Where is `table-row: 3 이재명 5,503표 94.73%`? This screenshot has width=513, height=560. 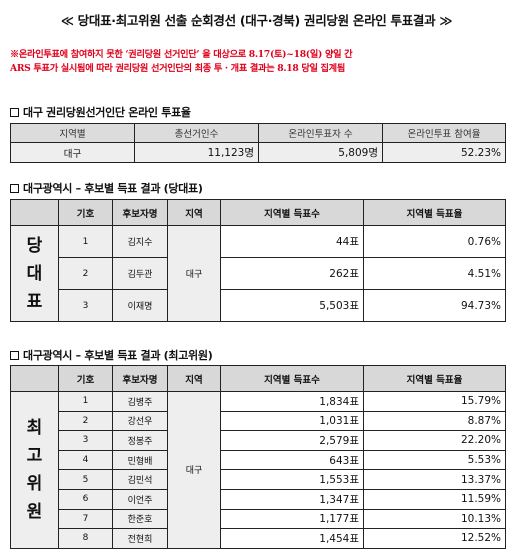
table-row: 3 이재명 5,503표 94.73% is located at coordinates (258, 305).